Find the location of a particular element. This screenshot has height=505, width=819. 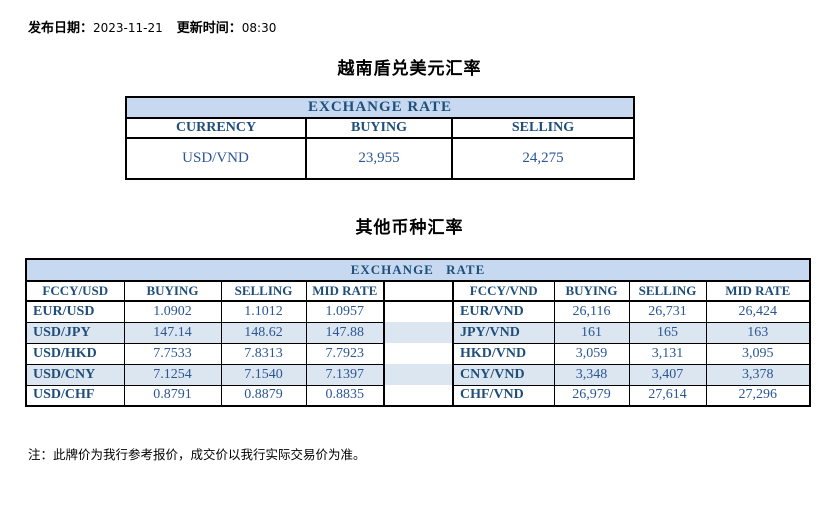

column-header: FCCY/VND is located at coordinates (503, 291).